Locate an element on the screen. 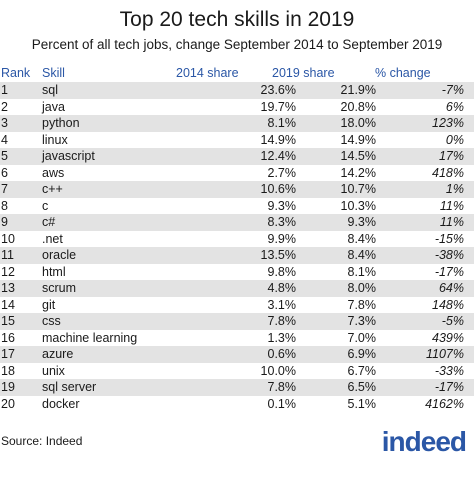 This screenshot has width=474, height=477. skill-cell: java is located at coordinates (53, 106).